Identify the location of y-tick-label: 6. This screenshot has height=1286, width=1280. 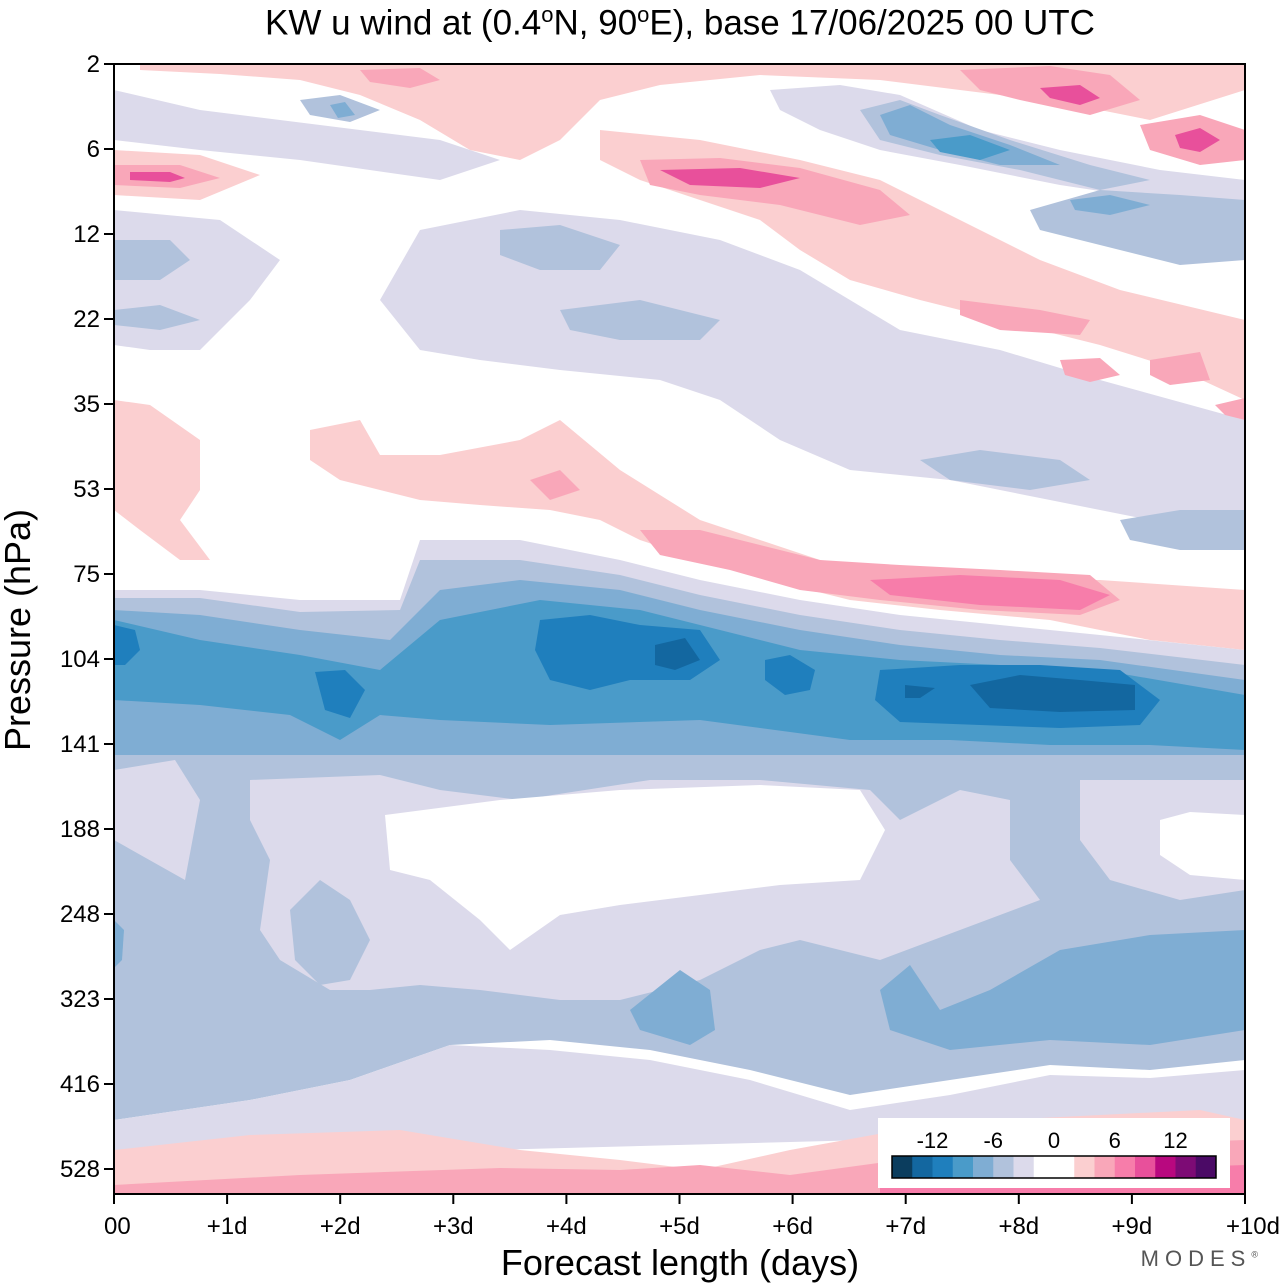
(93, 149).